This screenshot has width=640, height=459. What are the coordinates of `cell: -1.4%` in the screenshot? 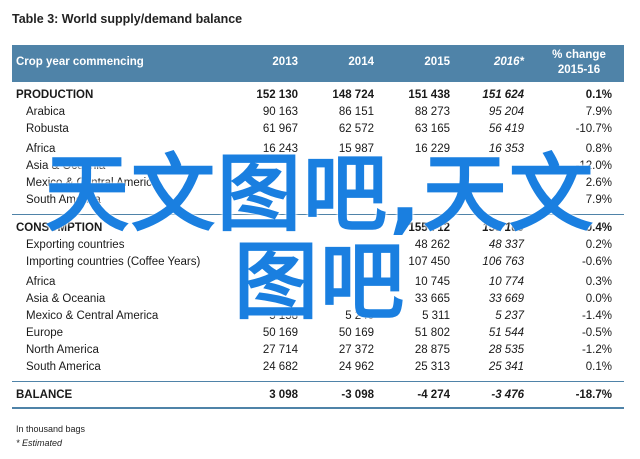 It's located at (596, 316).